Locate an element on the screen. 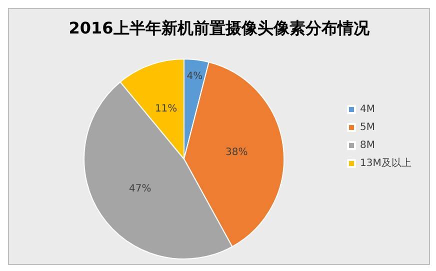 This screenshot has width=436, height=271. chart-title: 2016上半年新机前置摄像头像素分布情况 is located at coordinates (219, 28).